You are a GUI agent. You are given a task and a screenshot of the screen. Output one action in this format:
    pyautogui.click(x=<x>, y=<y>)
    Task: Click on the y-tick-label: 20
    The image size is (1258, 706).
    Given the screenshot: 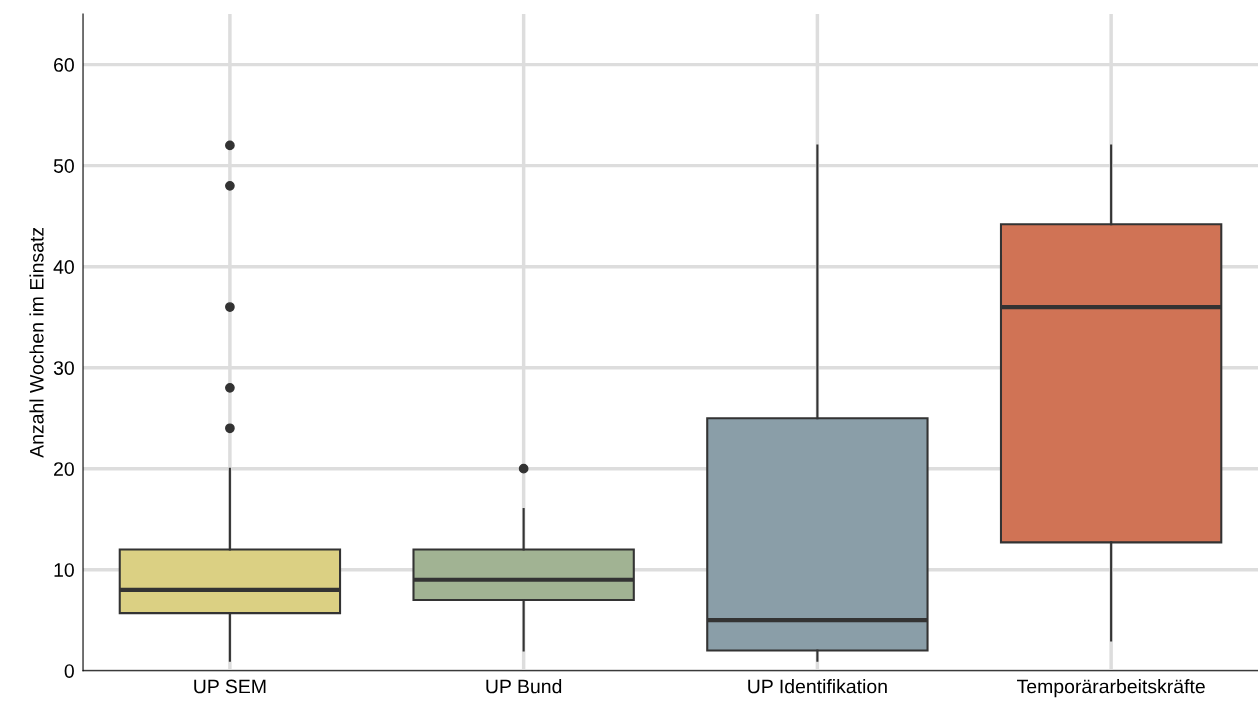 What is the action you would take?
    pyautogui.click(x=64, y=469)
    